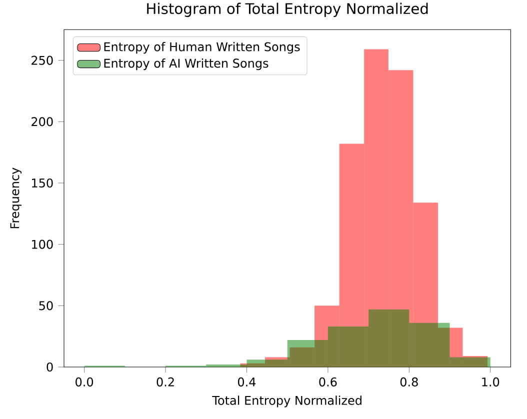 Image resolution: width=527 pixels, height=419 pixels. I want to click on y-tick-label: 150, so click(42, 183).